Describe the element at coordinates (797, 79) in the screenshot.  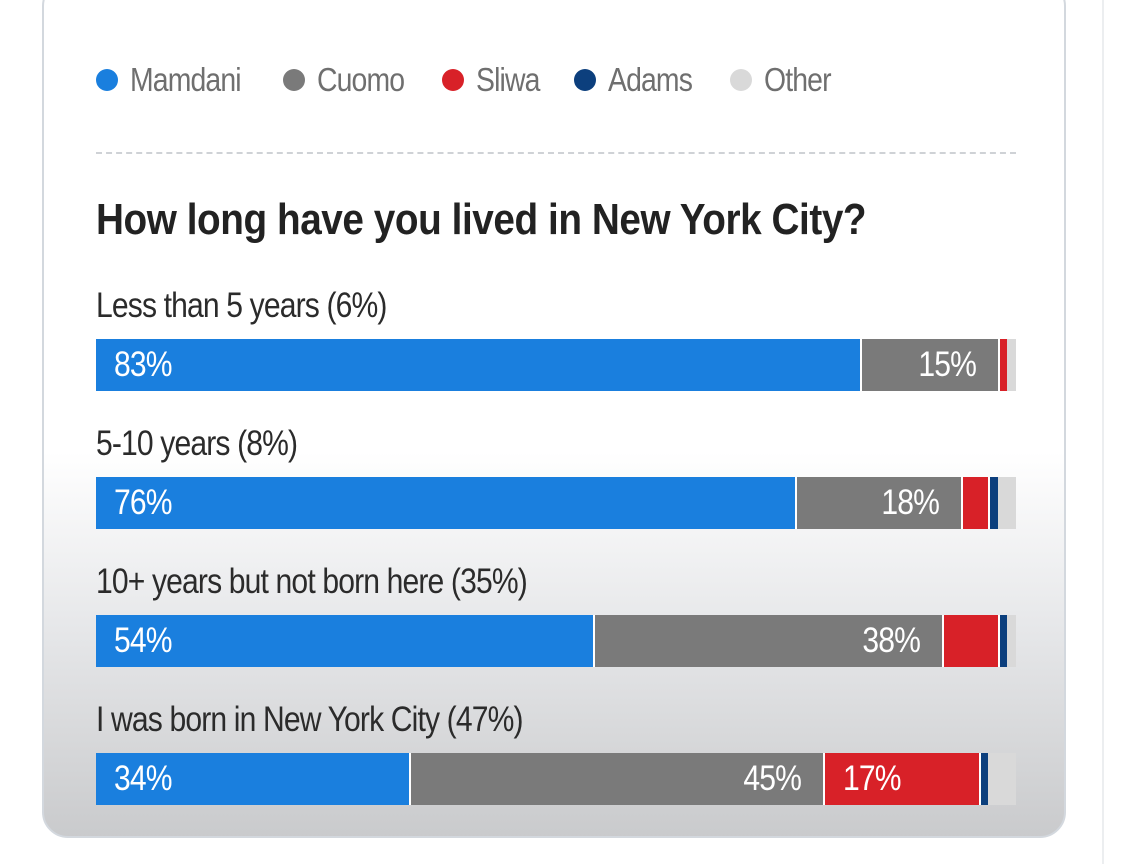
I see `legend-label: Other` at that location.